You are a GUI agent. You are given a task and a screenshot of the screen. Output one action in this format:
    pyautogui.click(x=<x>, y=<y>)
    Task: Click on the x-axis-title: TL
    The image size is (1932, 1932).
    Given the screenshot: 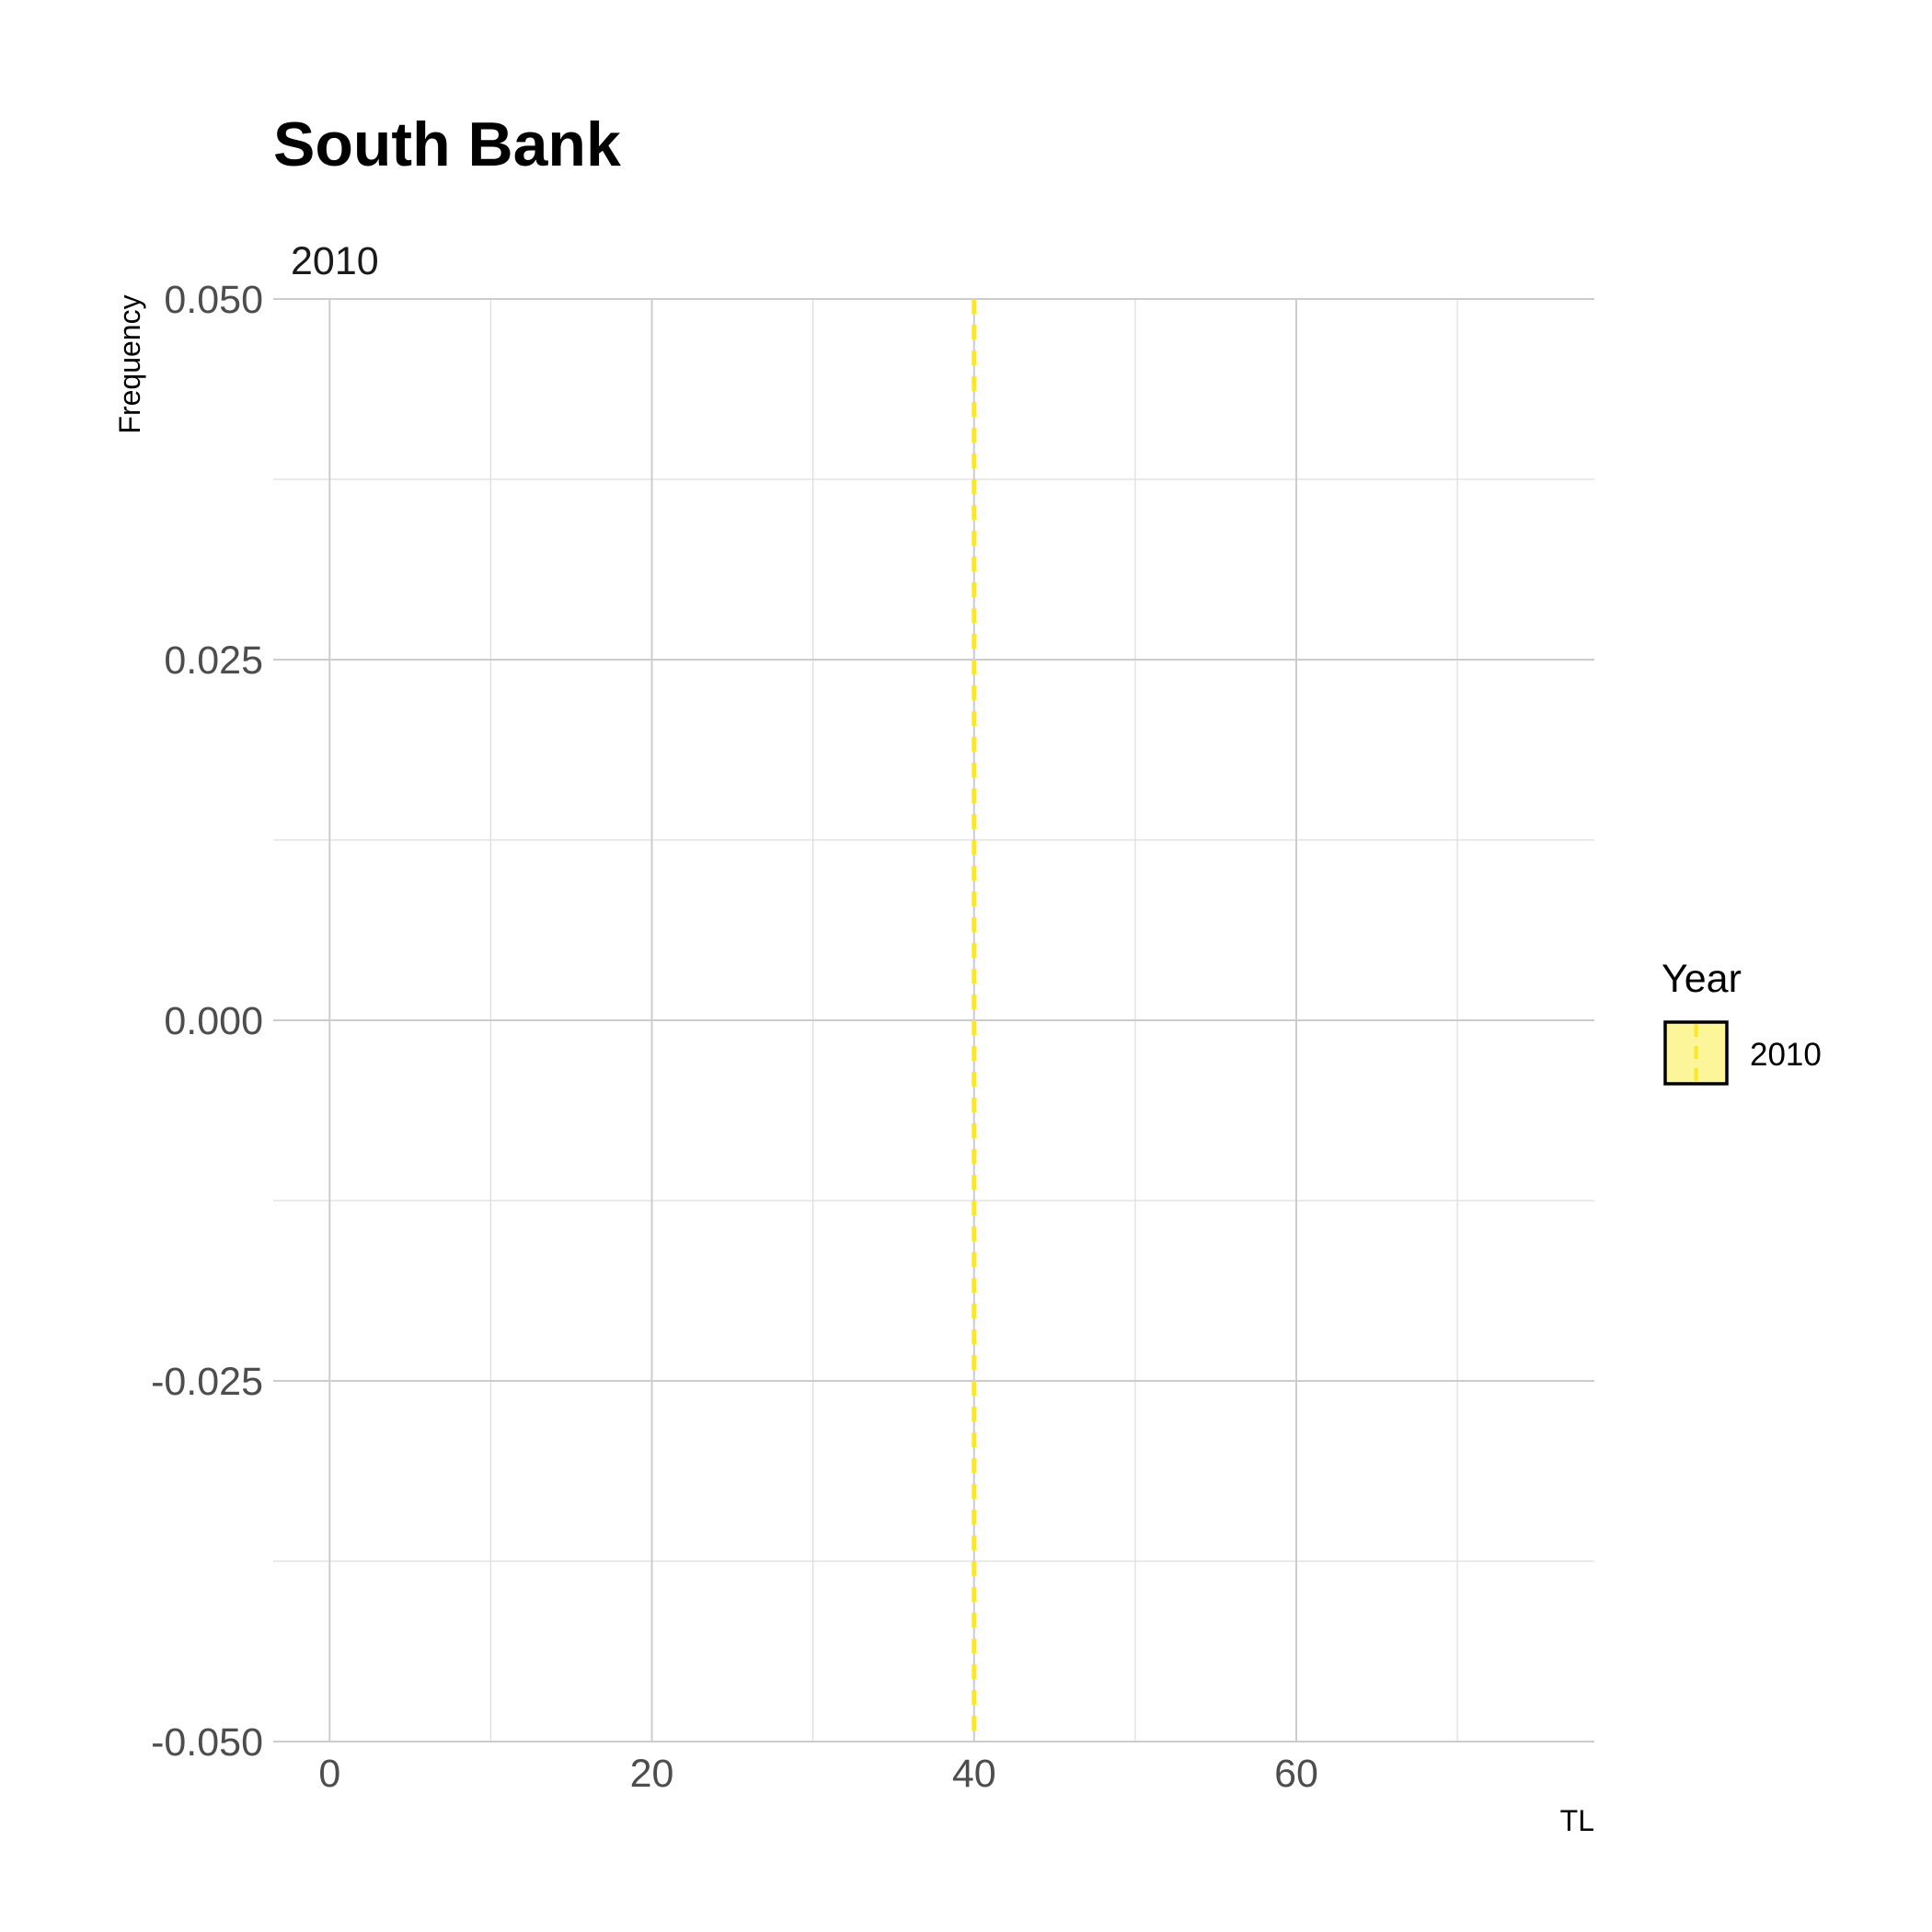 What is the action you would take?
    pyautogui.click(x=1577, y=1820)
    